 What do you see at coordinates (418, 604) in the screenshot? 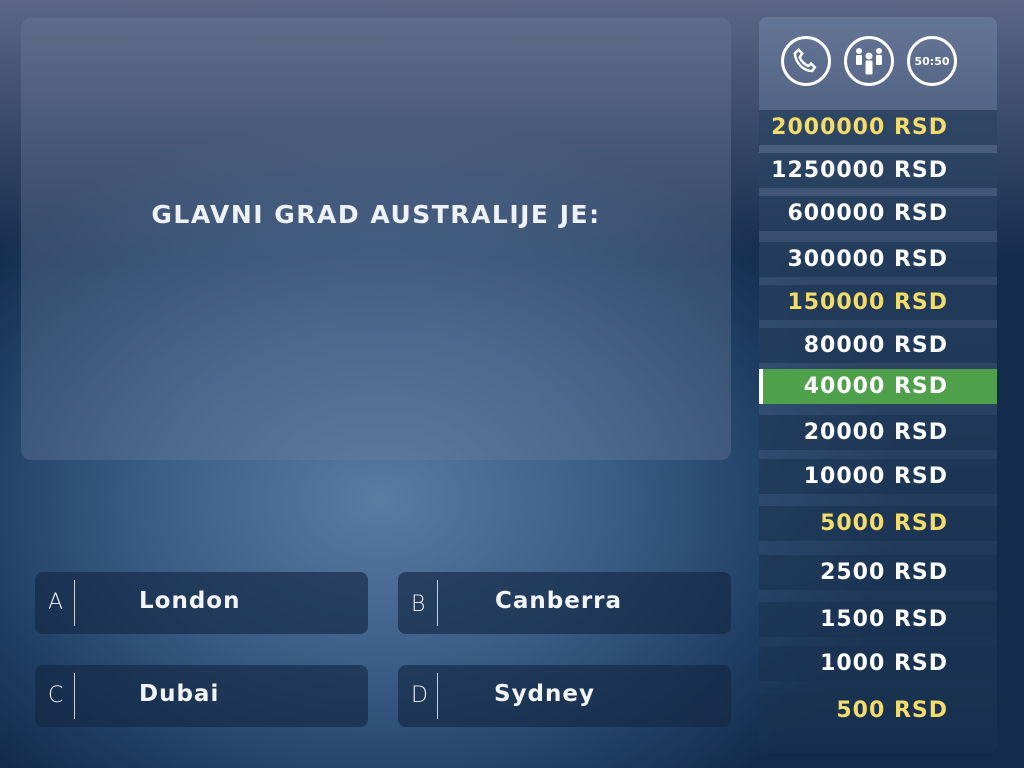
I see `answer-letter: B` at bounding box center [418, 604].